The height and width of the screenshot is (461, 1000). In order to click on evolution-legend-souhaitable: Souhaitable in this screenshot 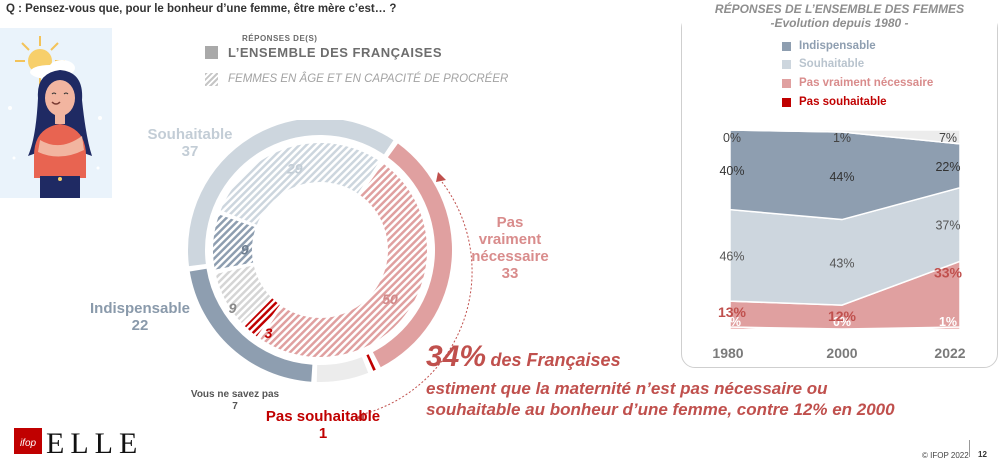, I will do `click(823, 64)`.